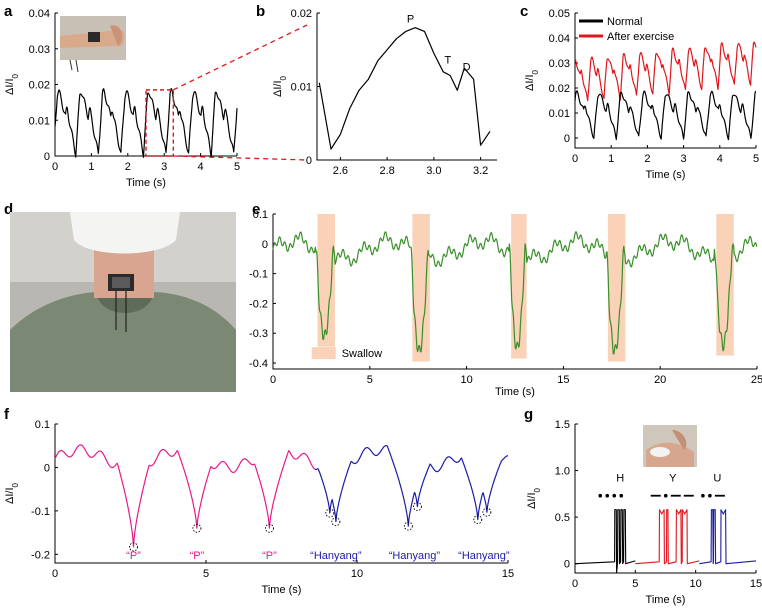  I want to click on x-tick-label: 3.0, so click(433, 171).